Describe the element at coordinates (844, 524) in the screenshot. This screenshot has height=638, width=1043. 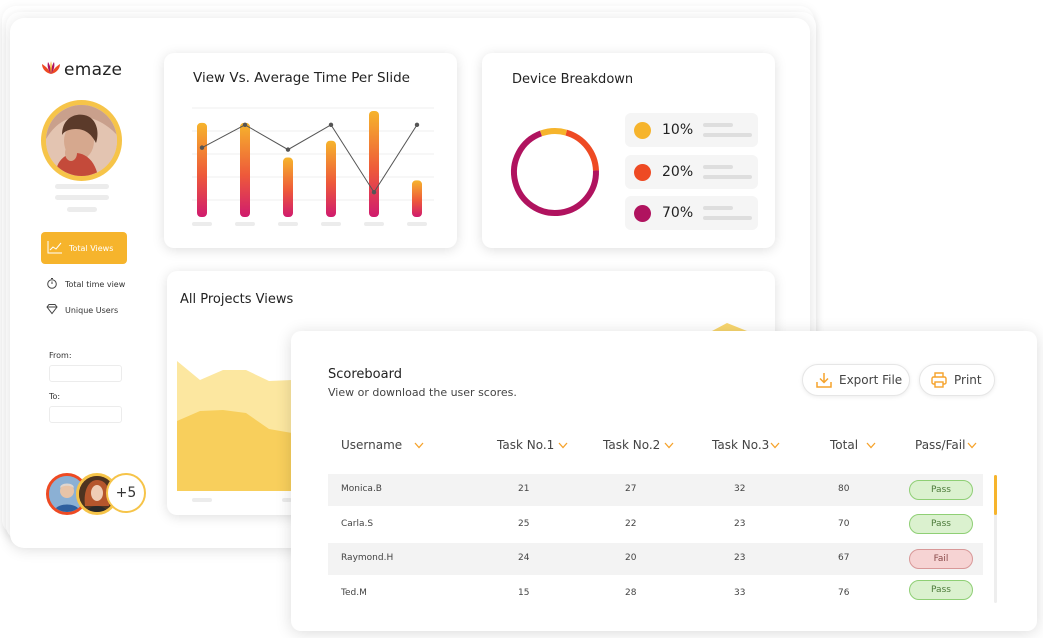
I see `cell-total: 70` at that location.